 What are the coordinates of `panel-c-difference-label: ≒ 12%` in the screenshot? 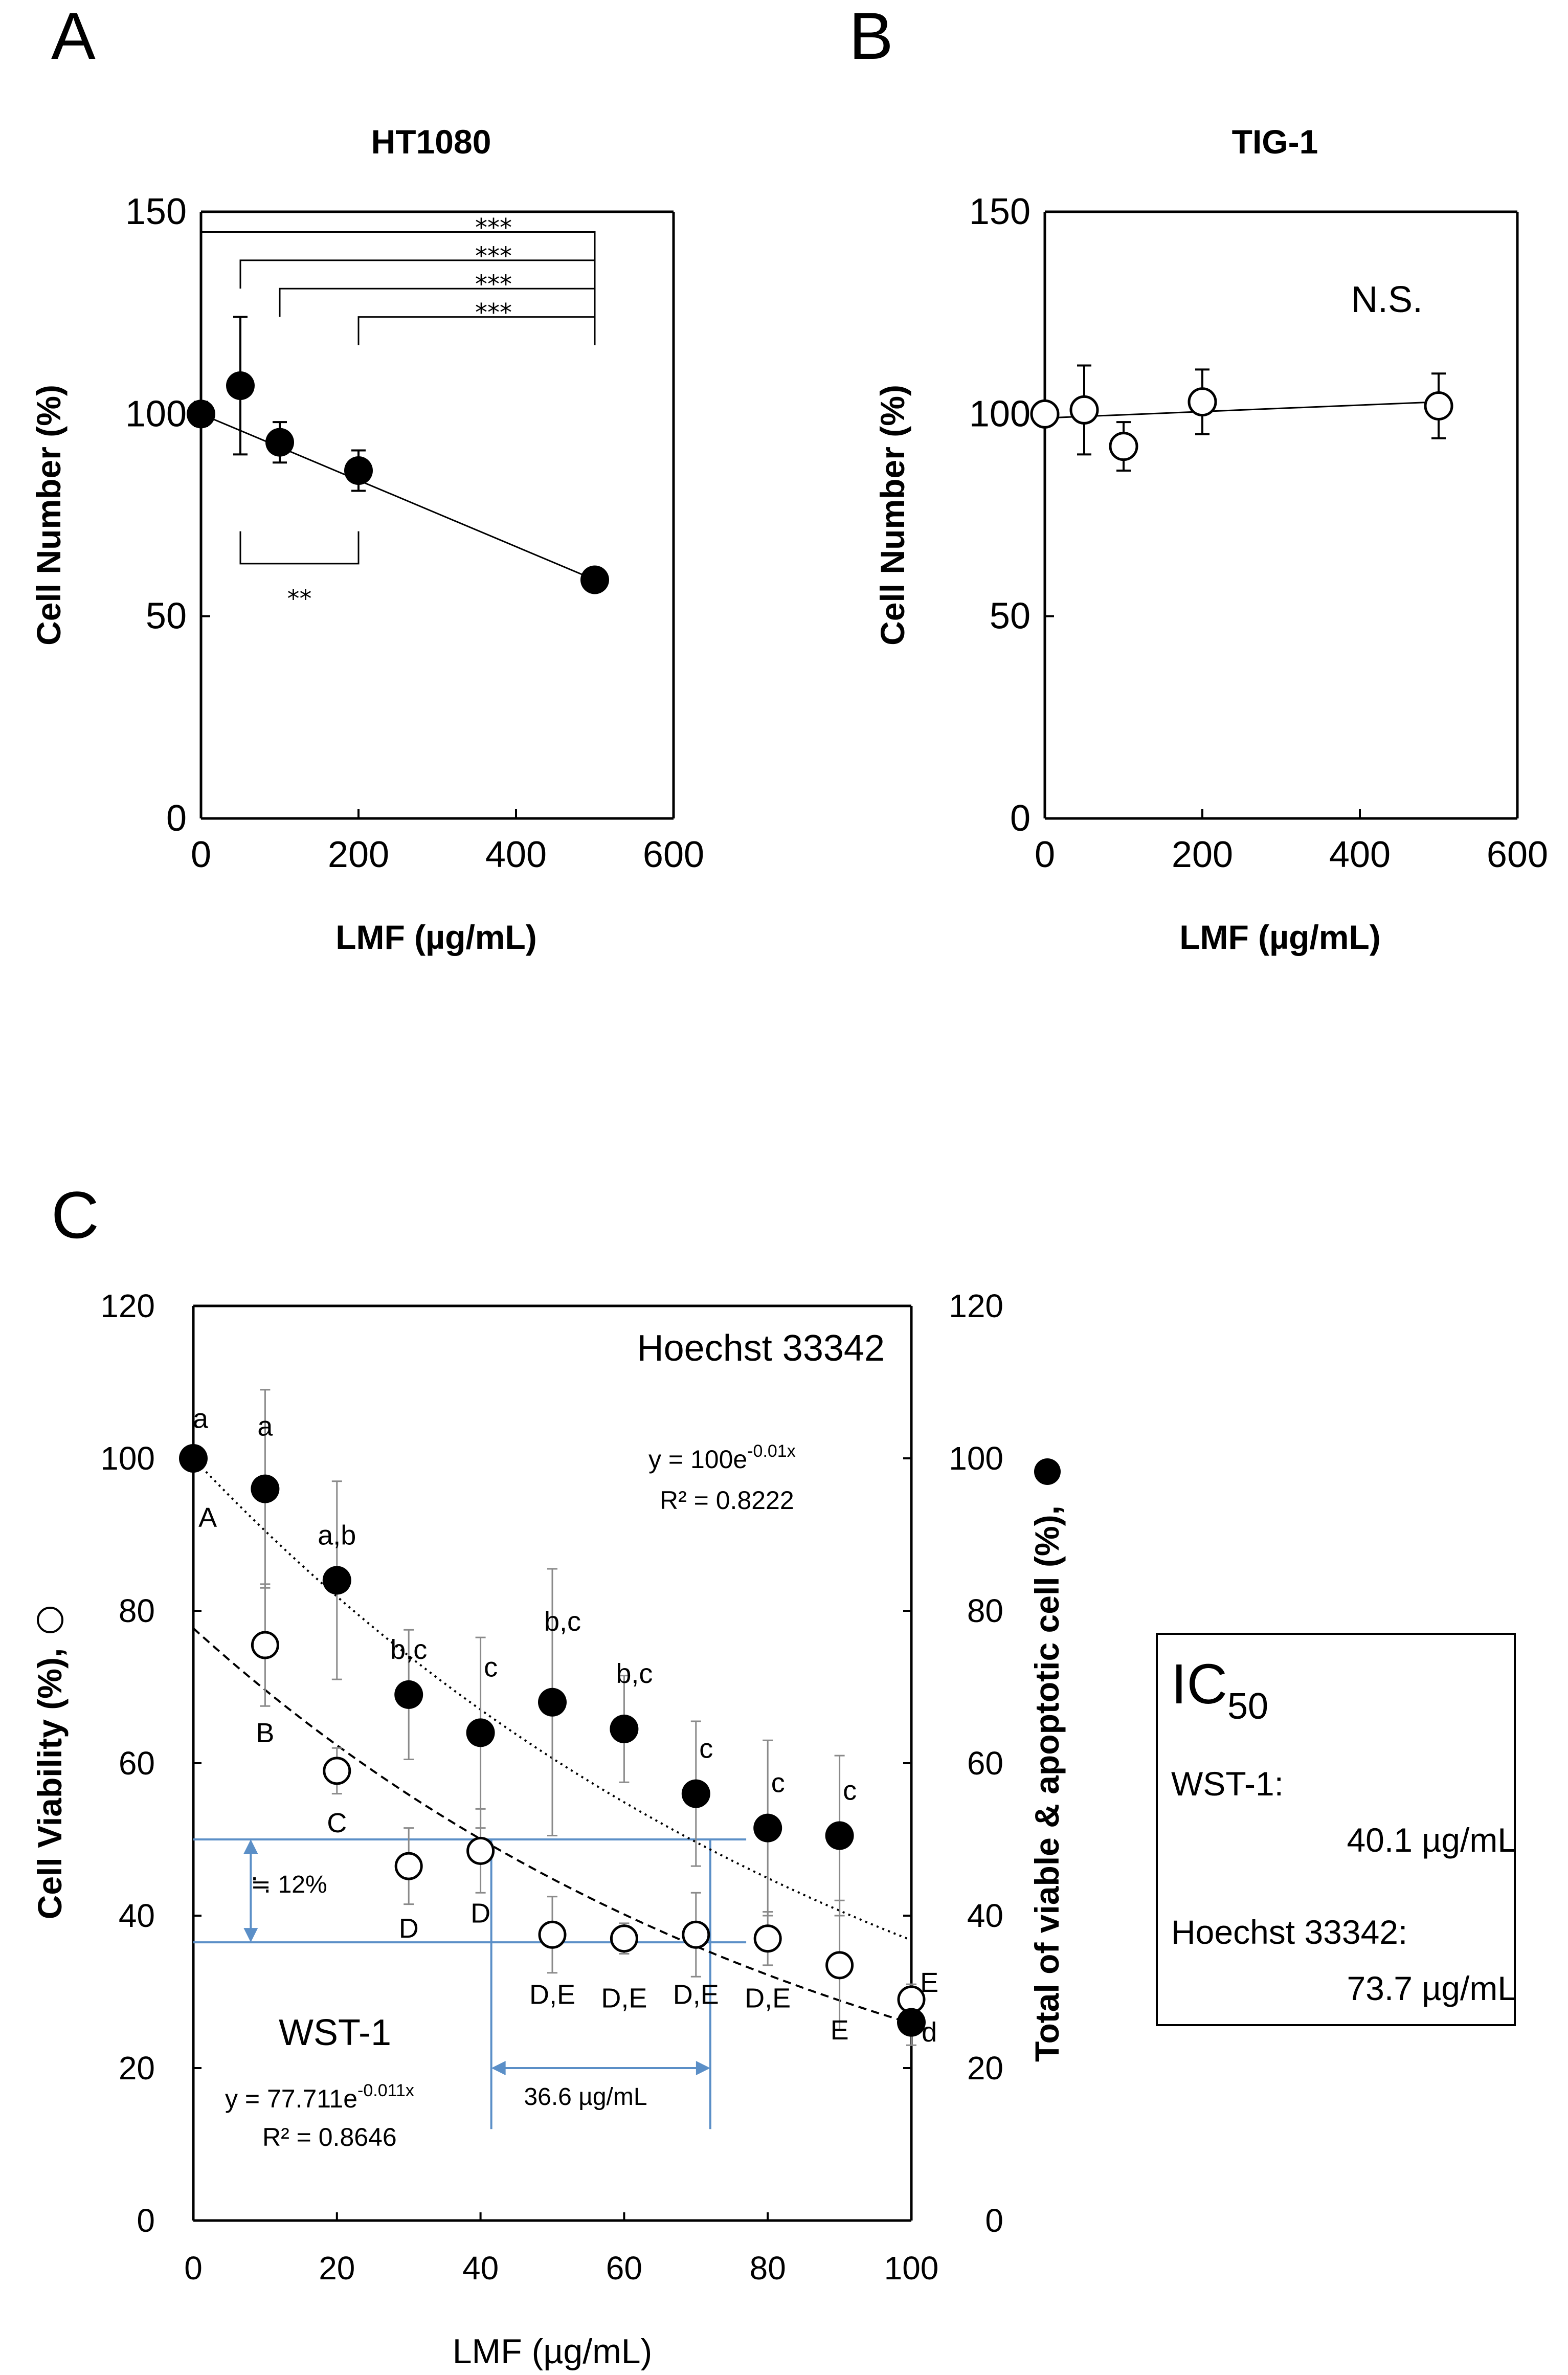 It's located at (289, 1884).